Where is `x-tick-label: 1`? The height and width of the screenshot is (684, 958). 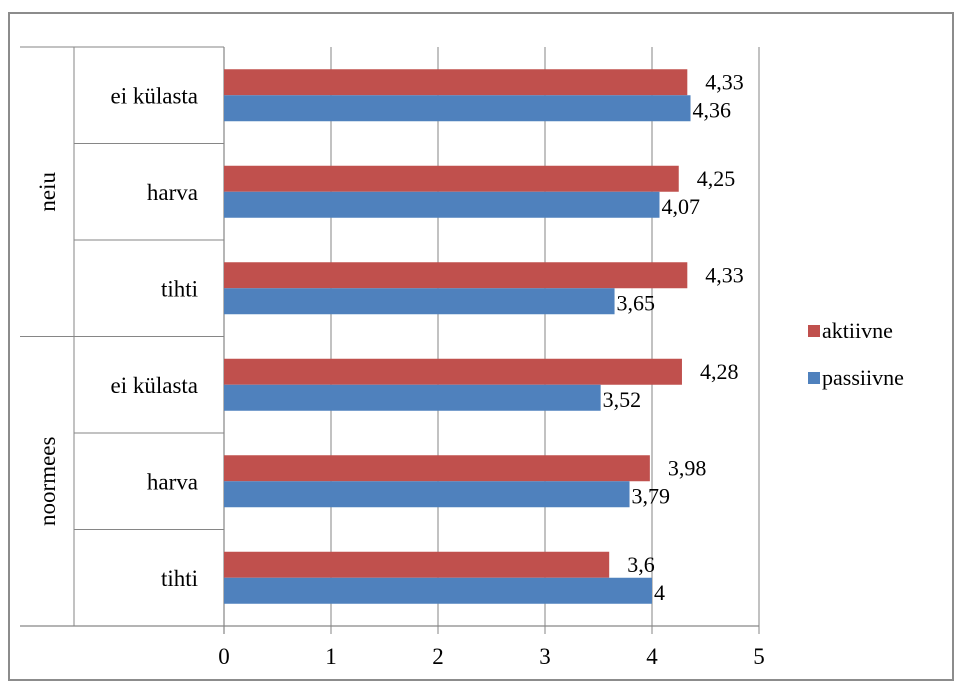 x-tick-label: 1 is located at coordinates (331, 656).